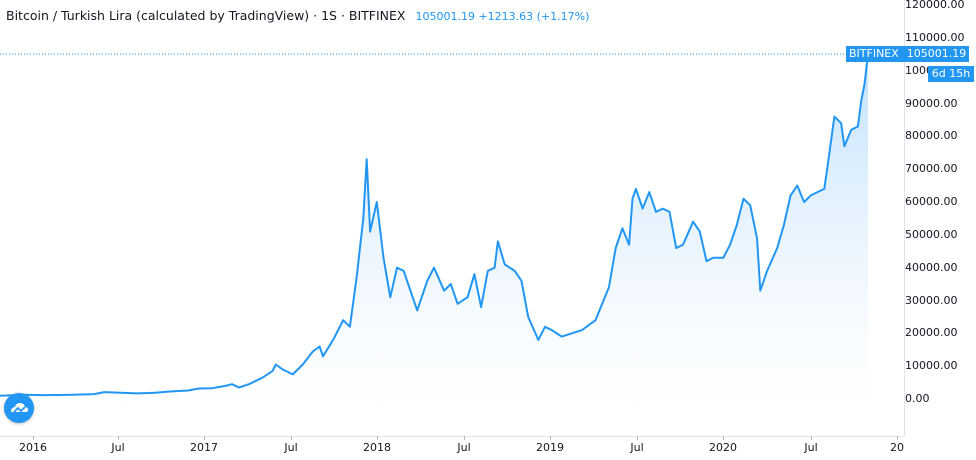 This screenshot has height=460, width=976. I want to click on bar-close-countdown: 6d 15h, so click(951, 74).